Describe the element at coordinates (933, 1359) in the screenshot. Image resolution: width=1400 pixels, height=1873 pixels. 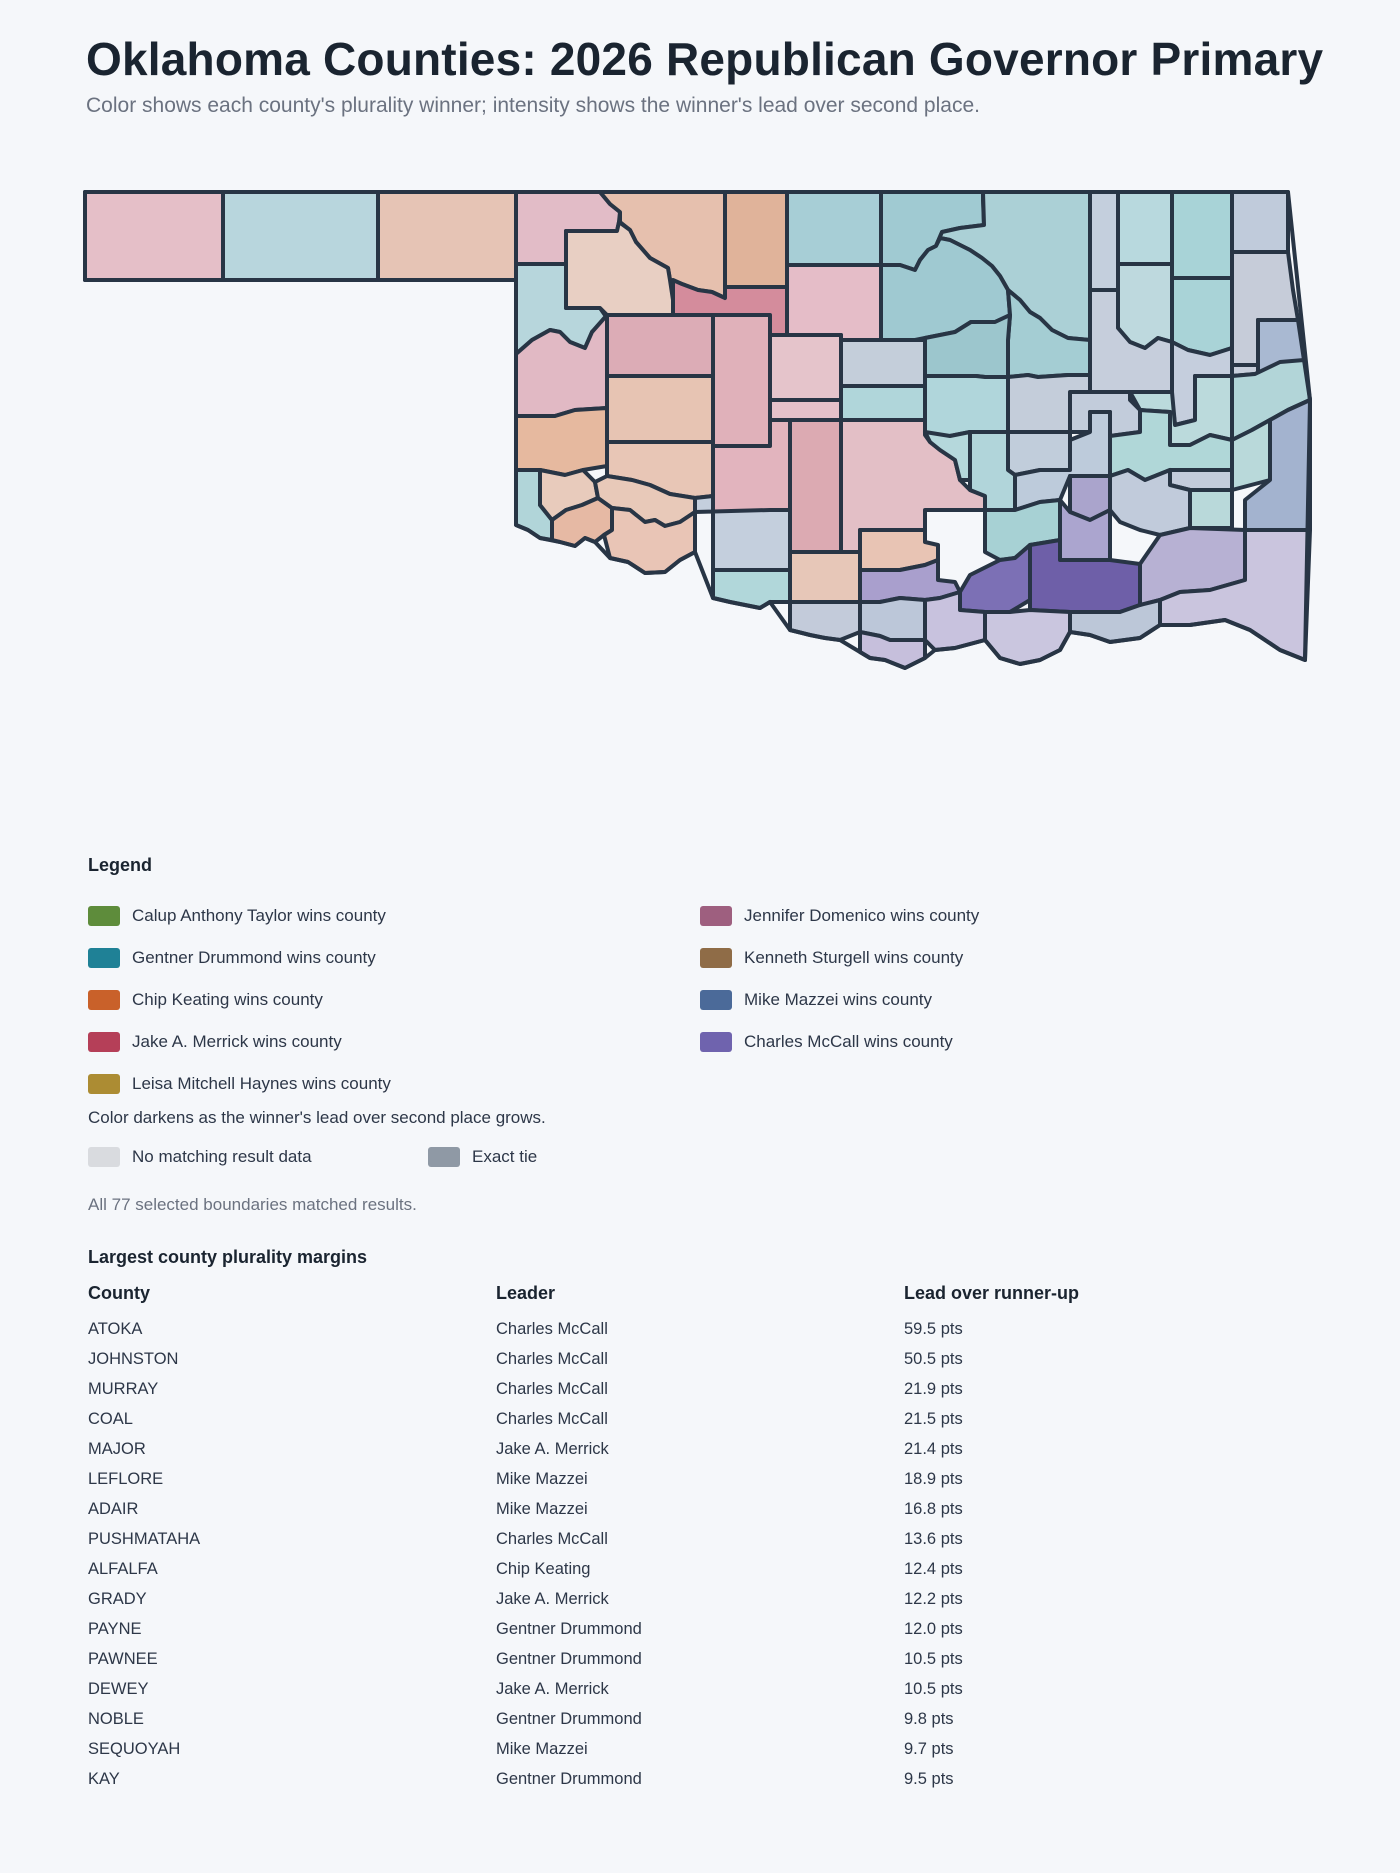
I see `cell-lead: 50.5 pts` at that location.